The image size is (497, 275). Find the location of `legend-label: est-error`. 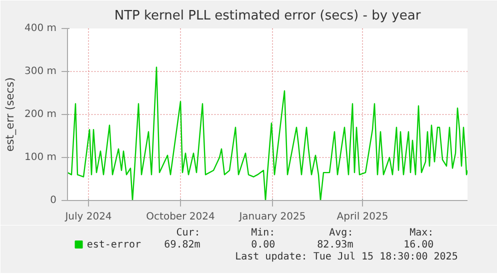

legend-label: est-error is located at coordinates (114, 245).